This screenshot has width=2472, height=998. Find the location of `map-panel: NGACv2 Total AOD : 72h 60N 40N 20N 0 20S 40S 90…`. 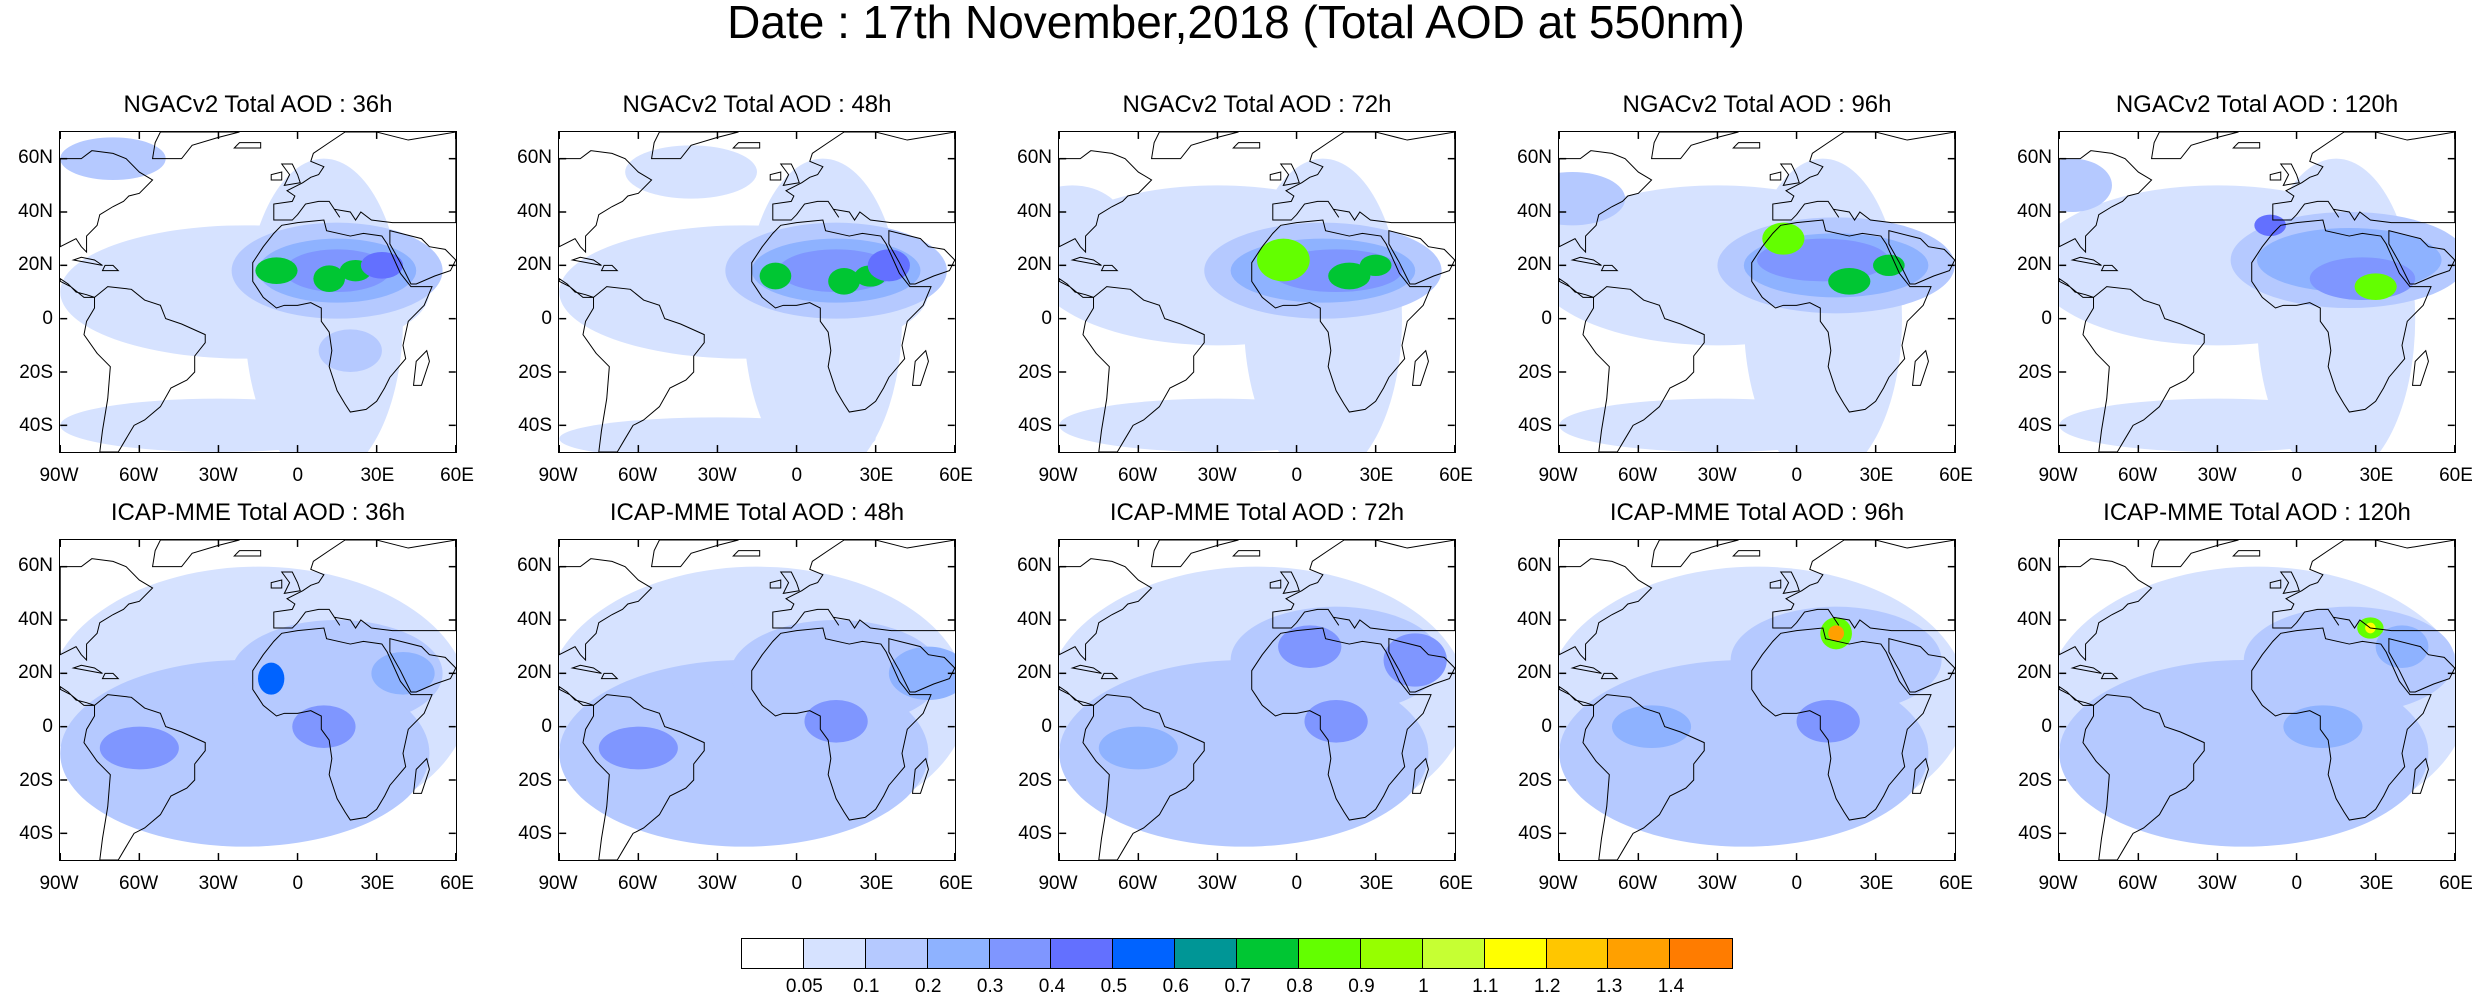

map-panel: NGACv2 Total AOD : 72h 60N 40N 20N 0 20S 40S 90… is located at coordinates (1245, 288).